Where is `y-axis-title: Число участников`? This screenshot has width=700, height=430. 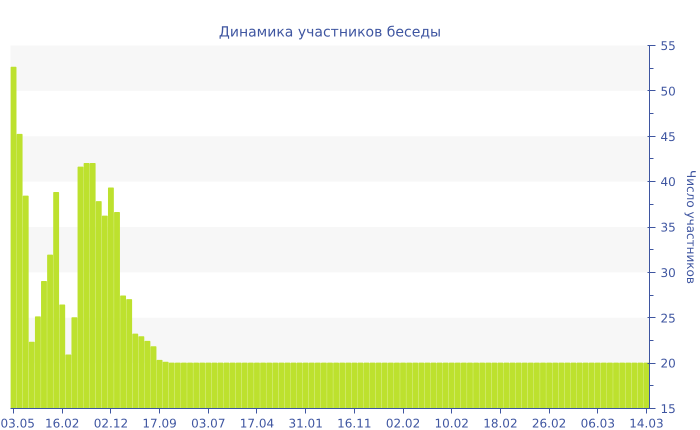
y-axis-title: Число участников is located at coordinates (691, 227).